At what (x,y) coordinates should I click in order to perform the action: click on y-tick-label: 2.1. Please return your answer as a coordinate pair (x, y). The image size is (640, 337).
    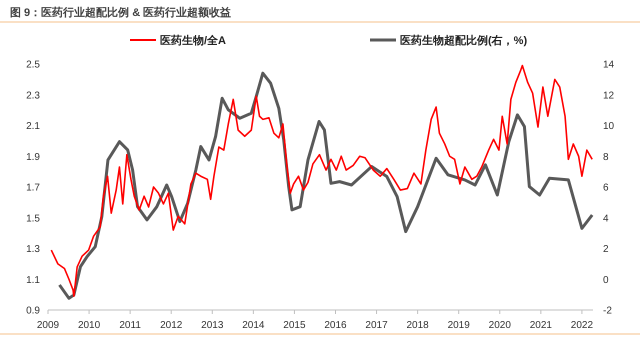
    Looking at the image, I should click on (33, 126).